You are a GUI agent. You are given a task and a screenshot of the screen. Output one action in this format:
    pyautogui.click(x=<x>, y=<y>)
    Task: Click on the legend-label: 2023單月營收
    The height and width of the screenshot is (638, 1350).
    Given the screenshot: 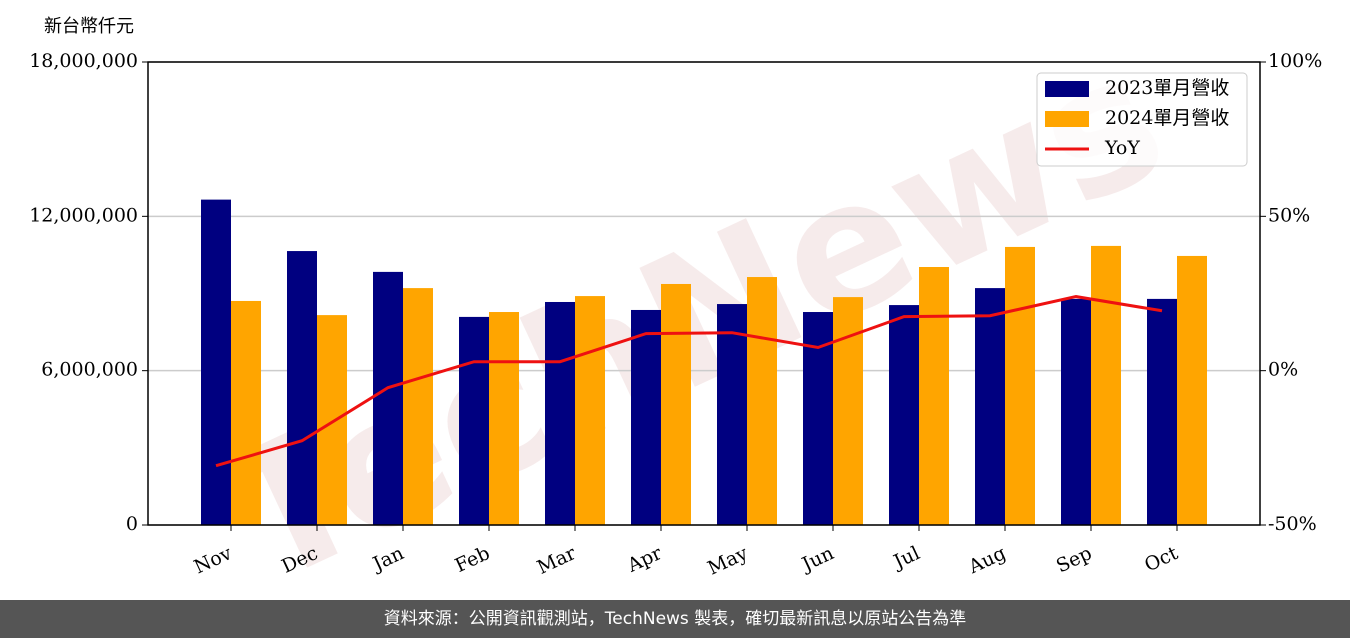 What is the action you would take?
    pyautogui.click(x=1167, y=88)
    